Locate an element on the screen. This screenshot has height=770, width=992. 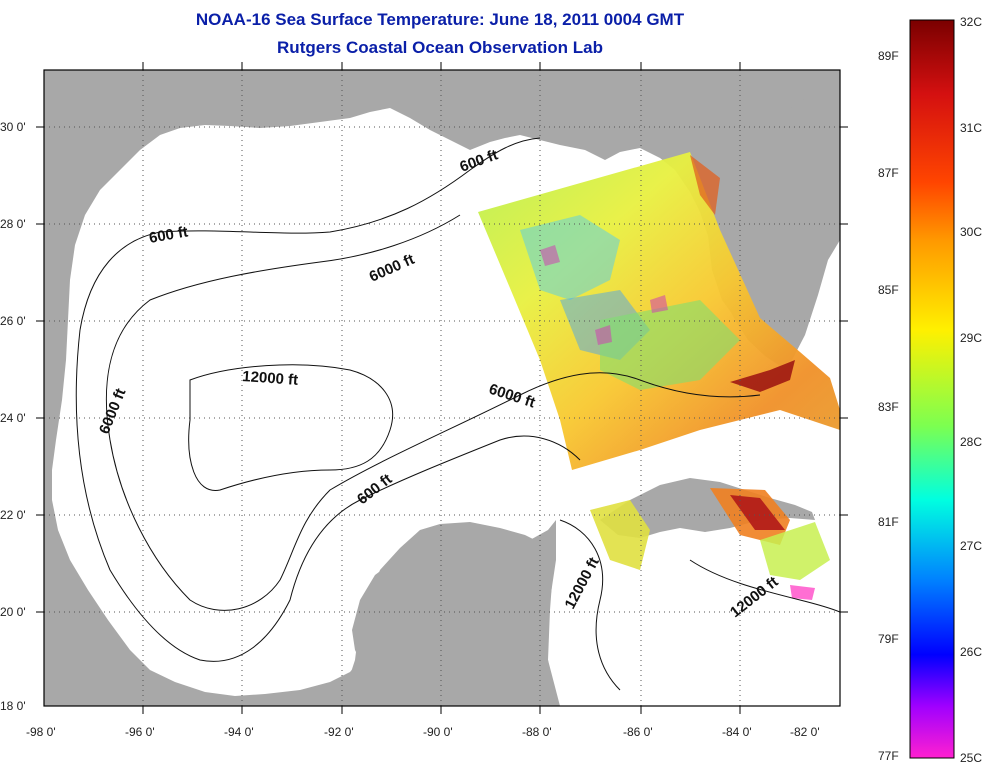
colorbar-celsius-label: 32C is located at coordinates (971, 22).